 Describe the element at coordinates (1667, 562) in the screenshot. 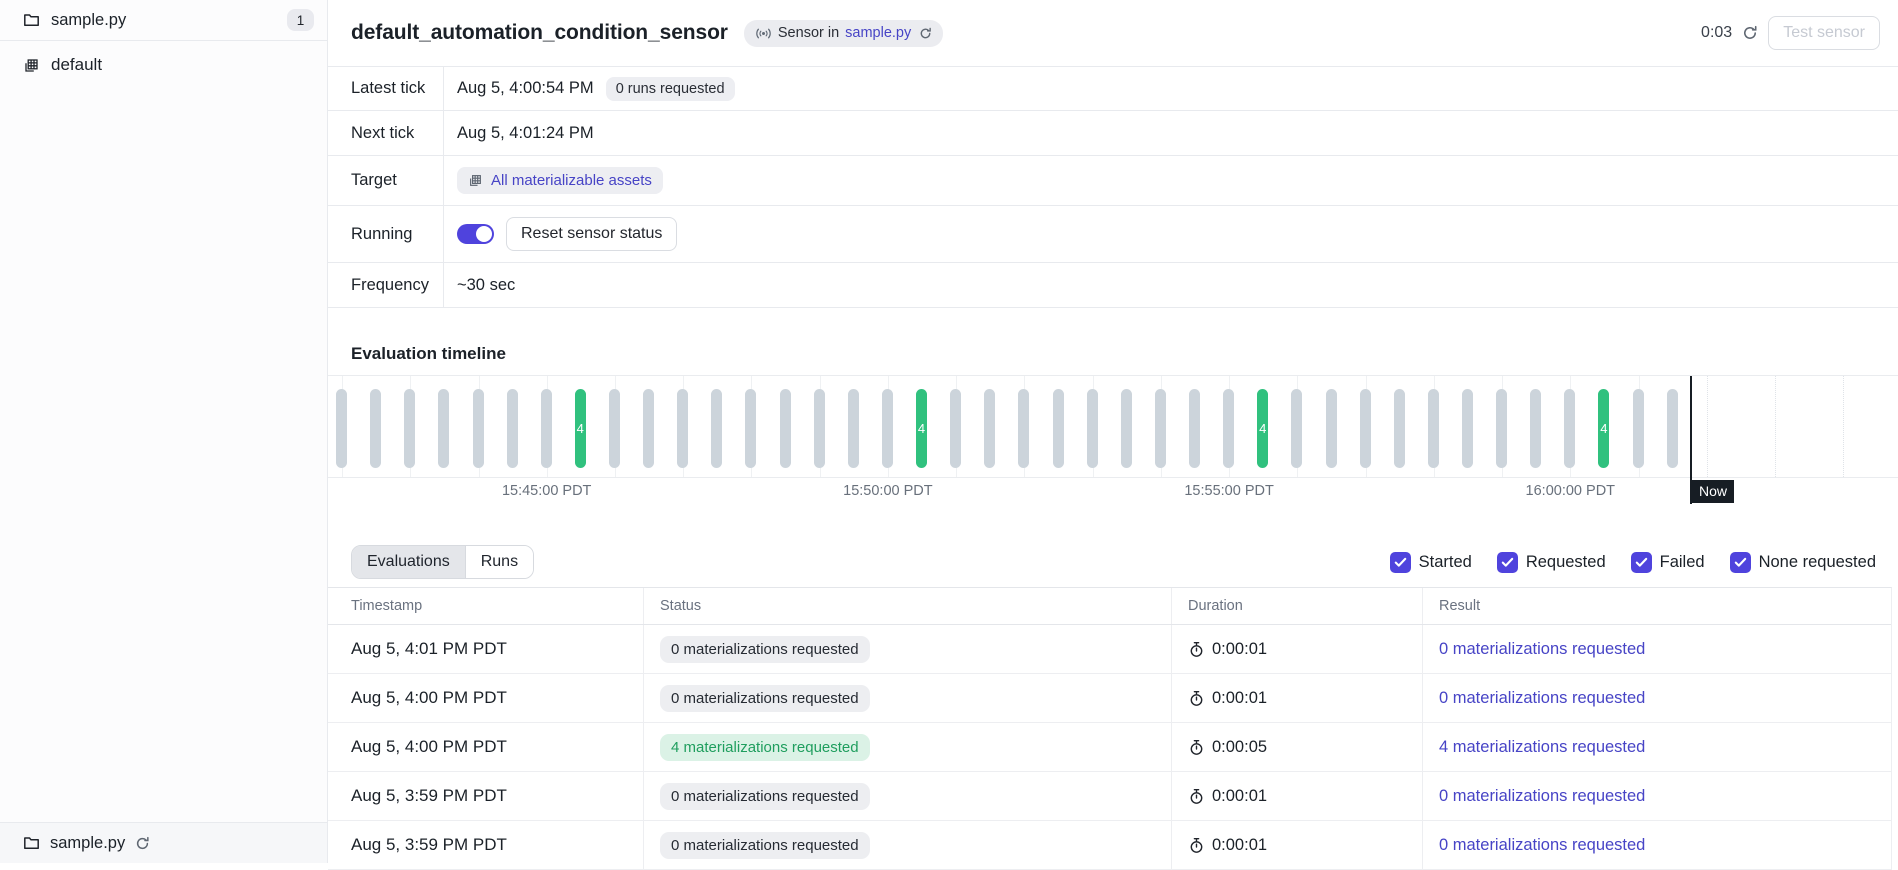

I see `filter-checkbox-failed: Failed` at that location.